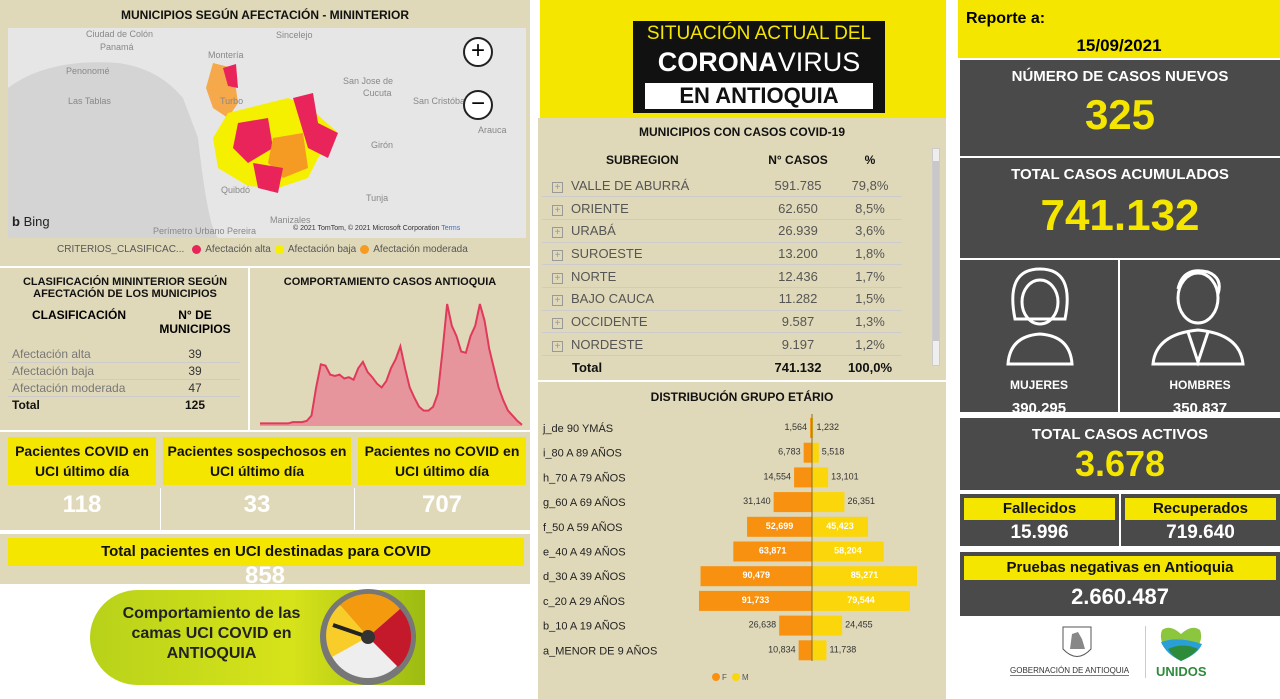 The image size is (1280, 699). Describe the element at coordinates (1200, 532) in the screenshot. I see `recuperados-value: 719.640` at that location.